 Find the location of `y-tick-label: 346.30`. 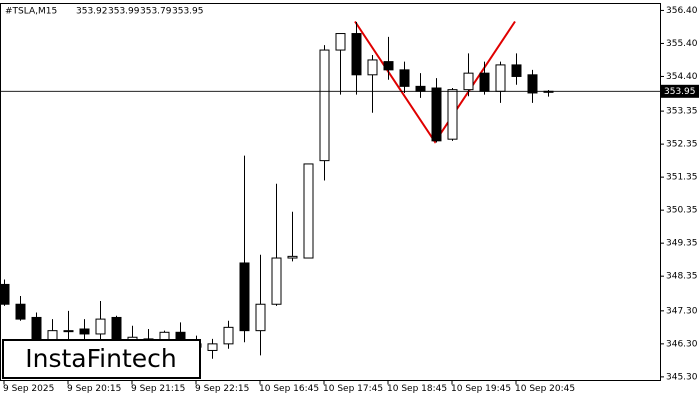

y-tick-label: 346.30 is located at coordinates (682, 344).